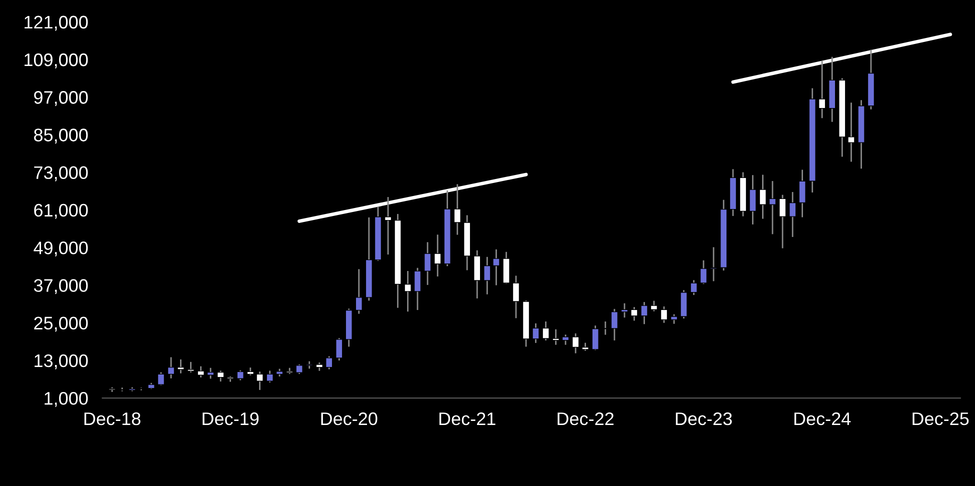  I want to click on x-tick-label: Dec-25, so click(940, 419).